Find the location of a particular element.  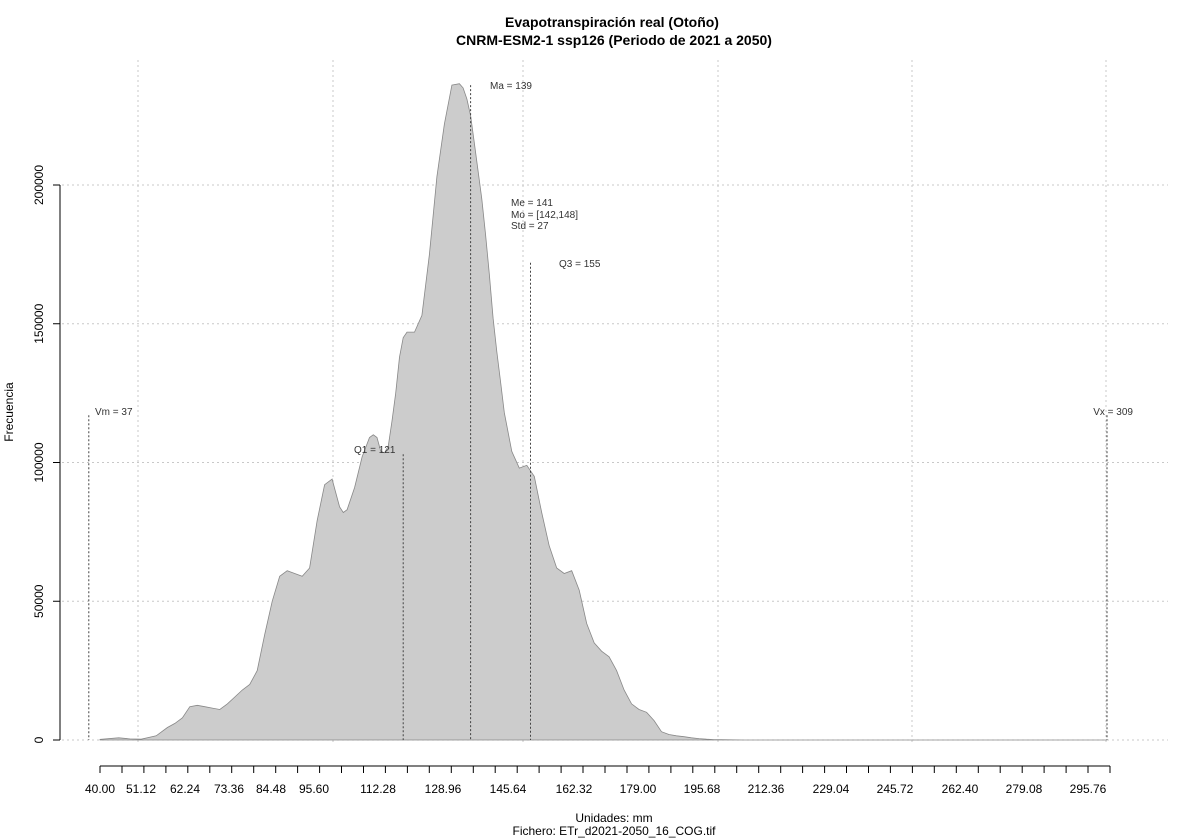

x-tick-label: 51.12 is located at coordinates (141, 789).